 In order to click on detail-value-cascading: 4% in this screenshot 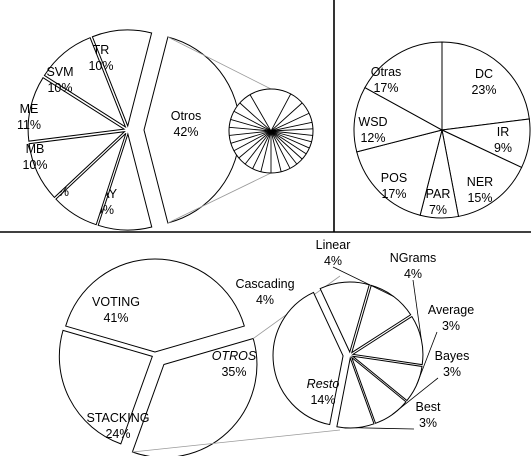, I will do `click(265, 300)`.